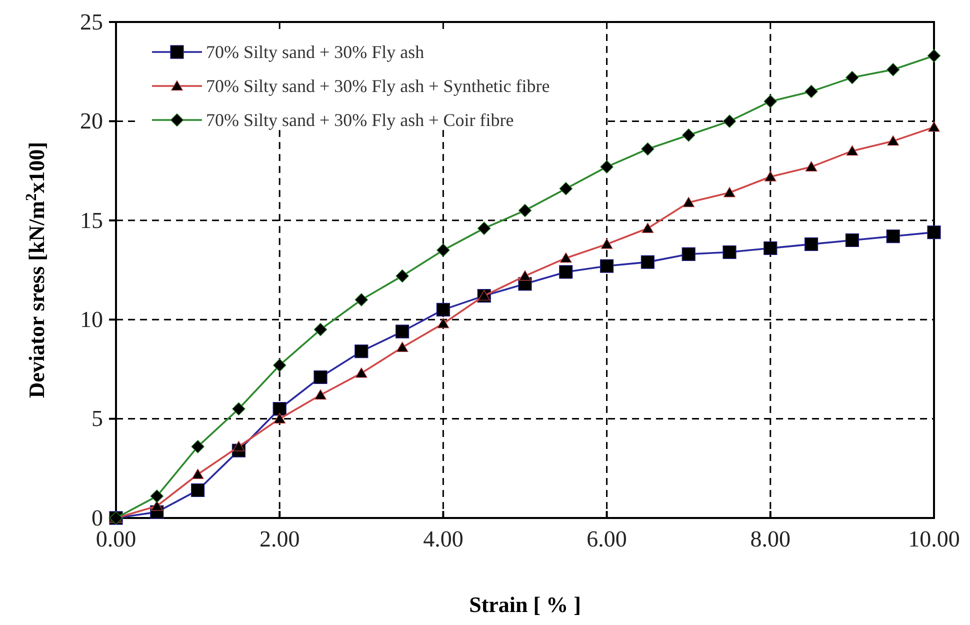  I want to click on legend-label: 70% Silty sand + 30% Fly ash + Coir fibre, so click(360, 120).